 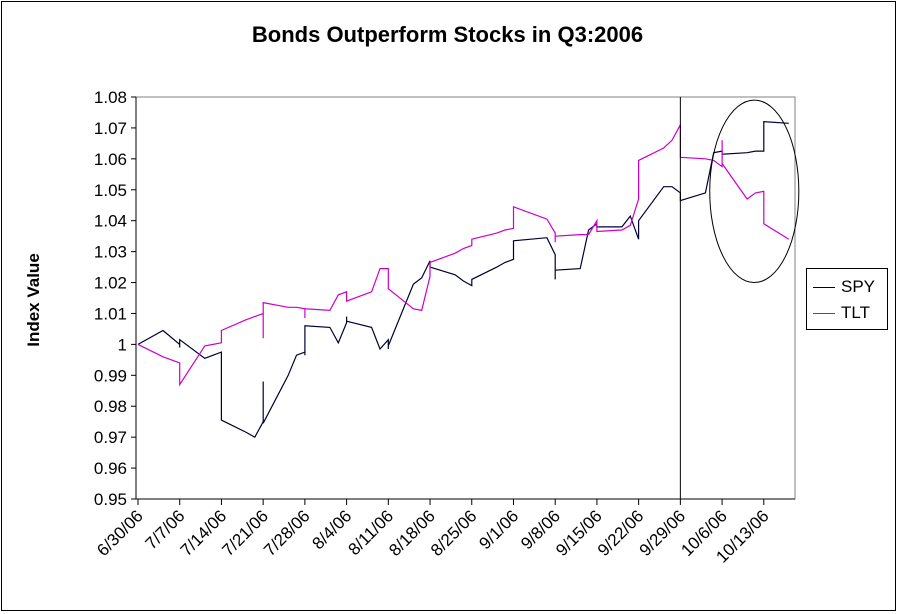 I want to click on legend-item-spy: SPY, so click(x=849, y=287).